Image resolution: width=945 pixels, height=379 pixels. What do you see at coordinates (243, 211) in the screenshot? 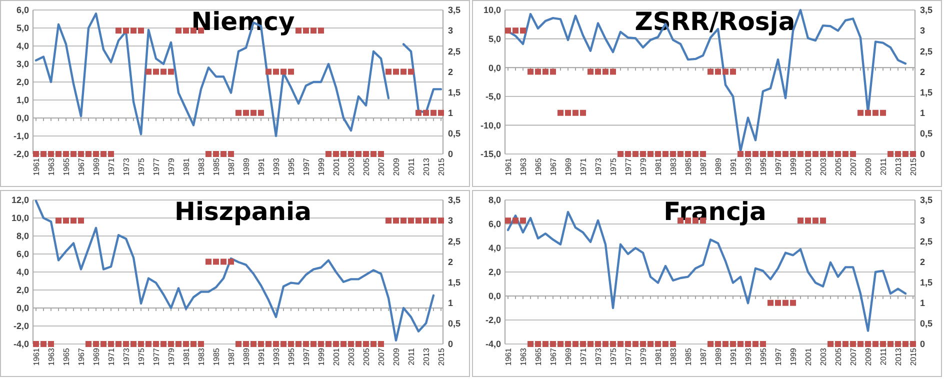
I see `chart-title: Hiszpania` at bounding box center [243, 211].